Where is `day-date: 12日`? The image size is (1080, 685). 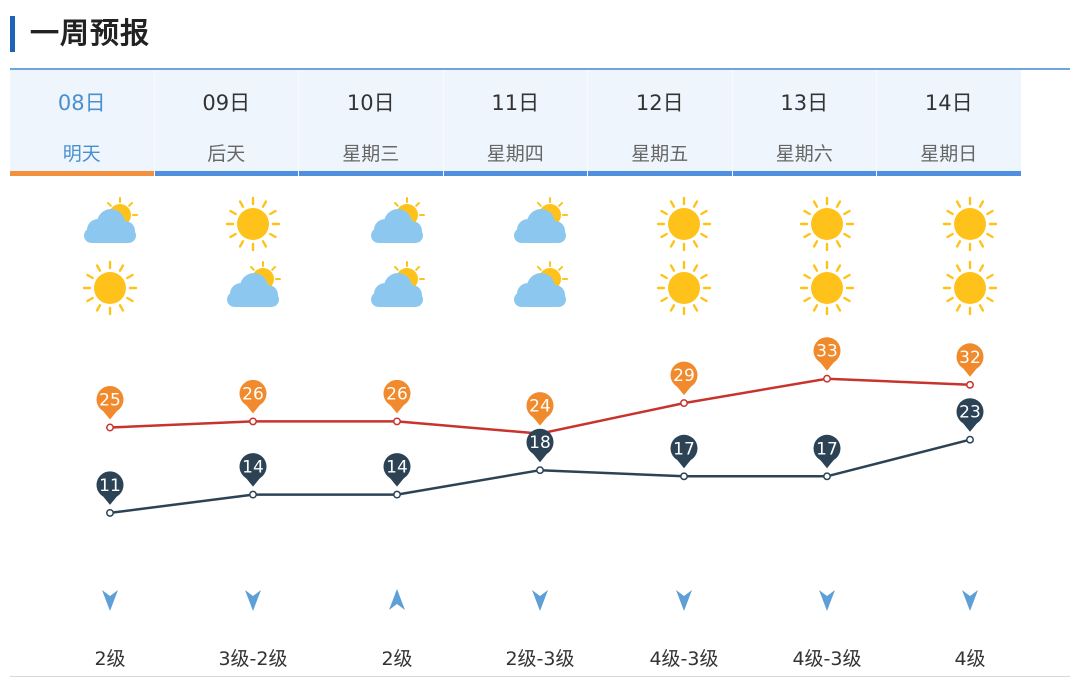
day-date: 12日 is located at coordinates (659, 103).